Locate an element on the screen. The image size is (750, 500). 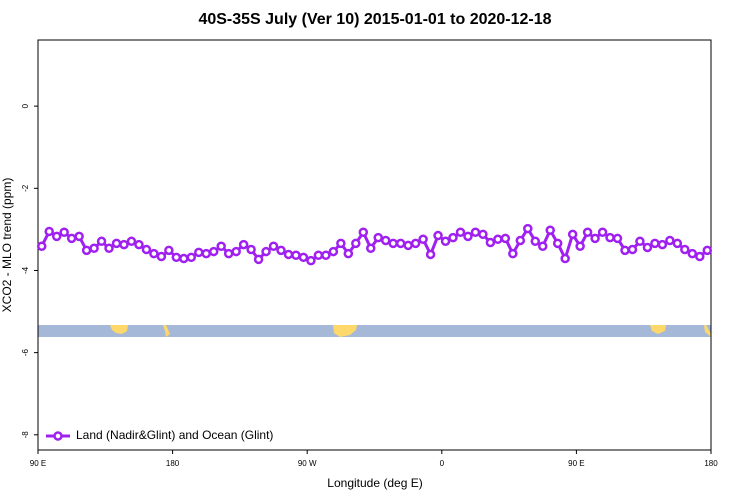
y-tick-label: -6 is located at coordinates (25, 353).